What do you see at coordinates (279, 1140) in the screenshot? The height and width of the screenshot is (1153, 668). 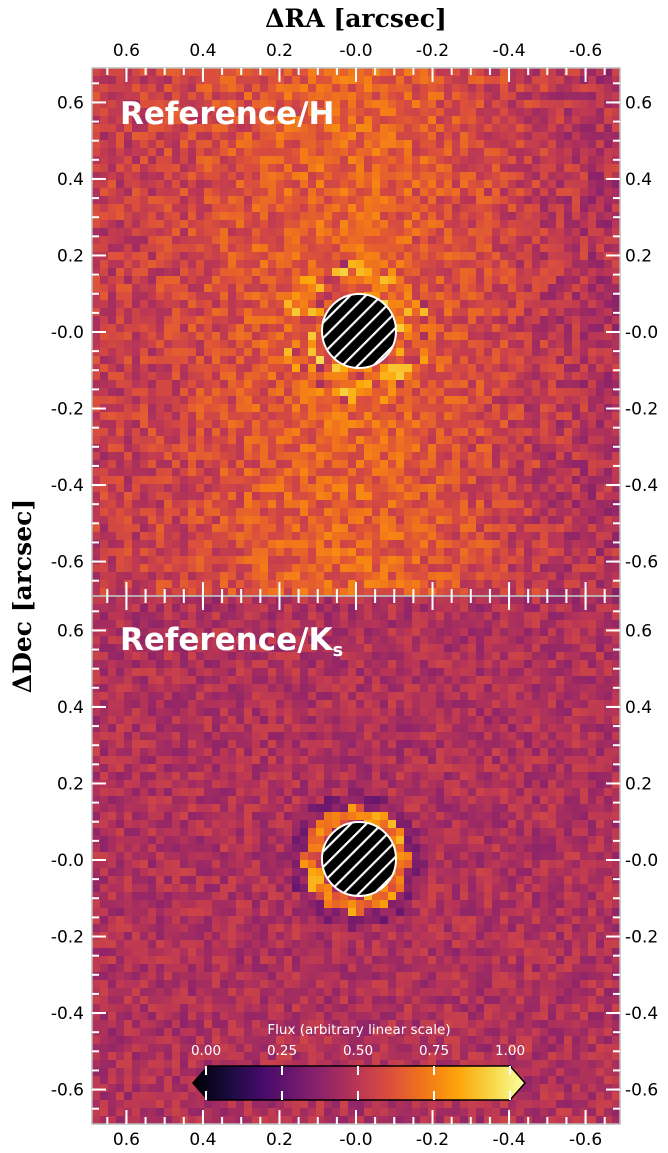 I see `x-tick-label-bottom: 0.2` at bounding box center [279, 1140].